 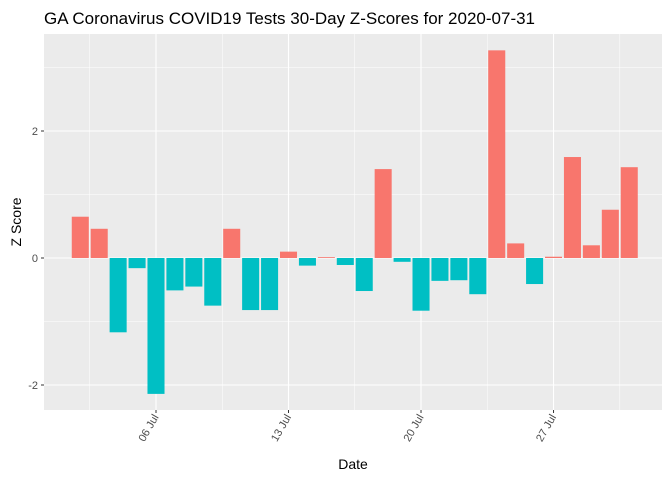 I want to click on y-axis: -2 0 2, so click(x=36, y=259).